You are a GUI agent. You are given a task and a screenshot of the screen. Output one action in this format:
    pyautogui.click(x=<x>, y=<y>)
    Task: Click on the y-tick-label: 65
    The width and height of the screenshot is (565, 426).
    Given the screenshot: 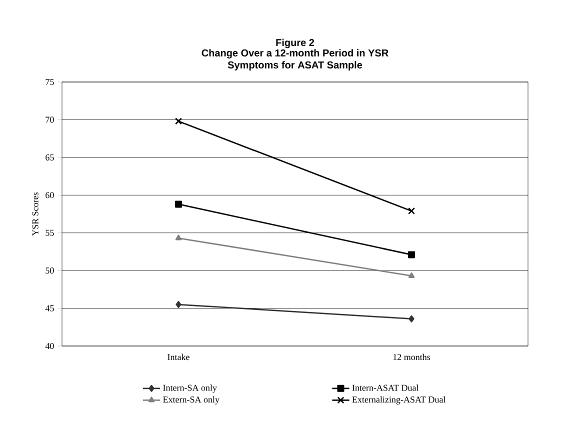 What is the action you would take?
    pyautogui.click(x=50, y=157)
    